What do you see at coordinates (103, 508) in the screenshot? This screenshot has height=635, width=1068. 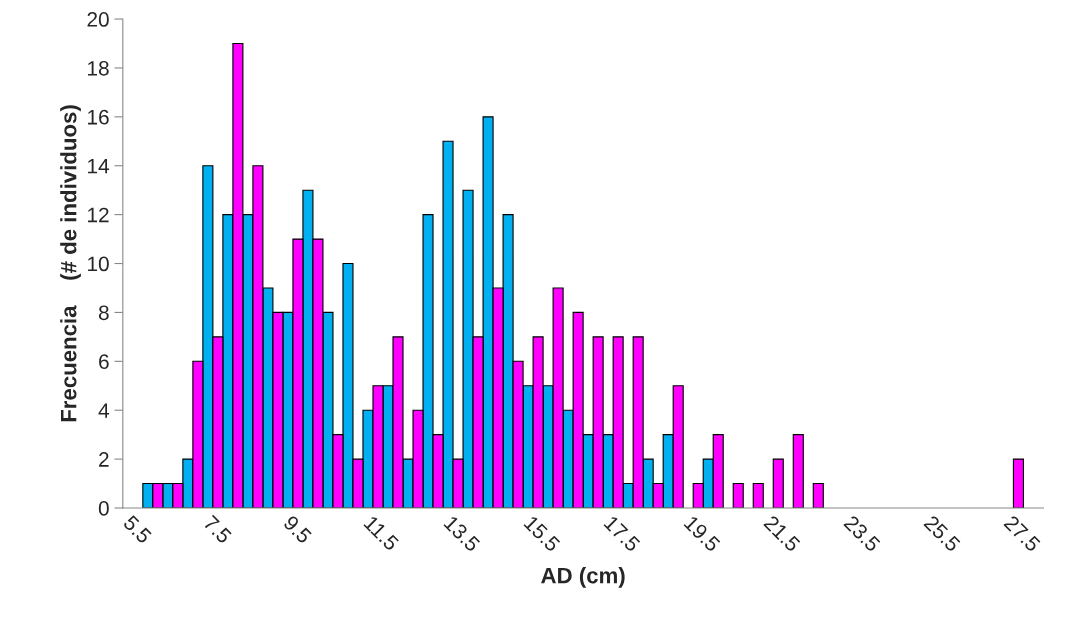 I see `y-tick-label: 0` at bounding box center [103, 508].